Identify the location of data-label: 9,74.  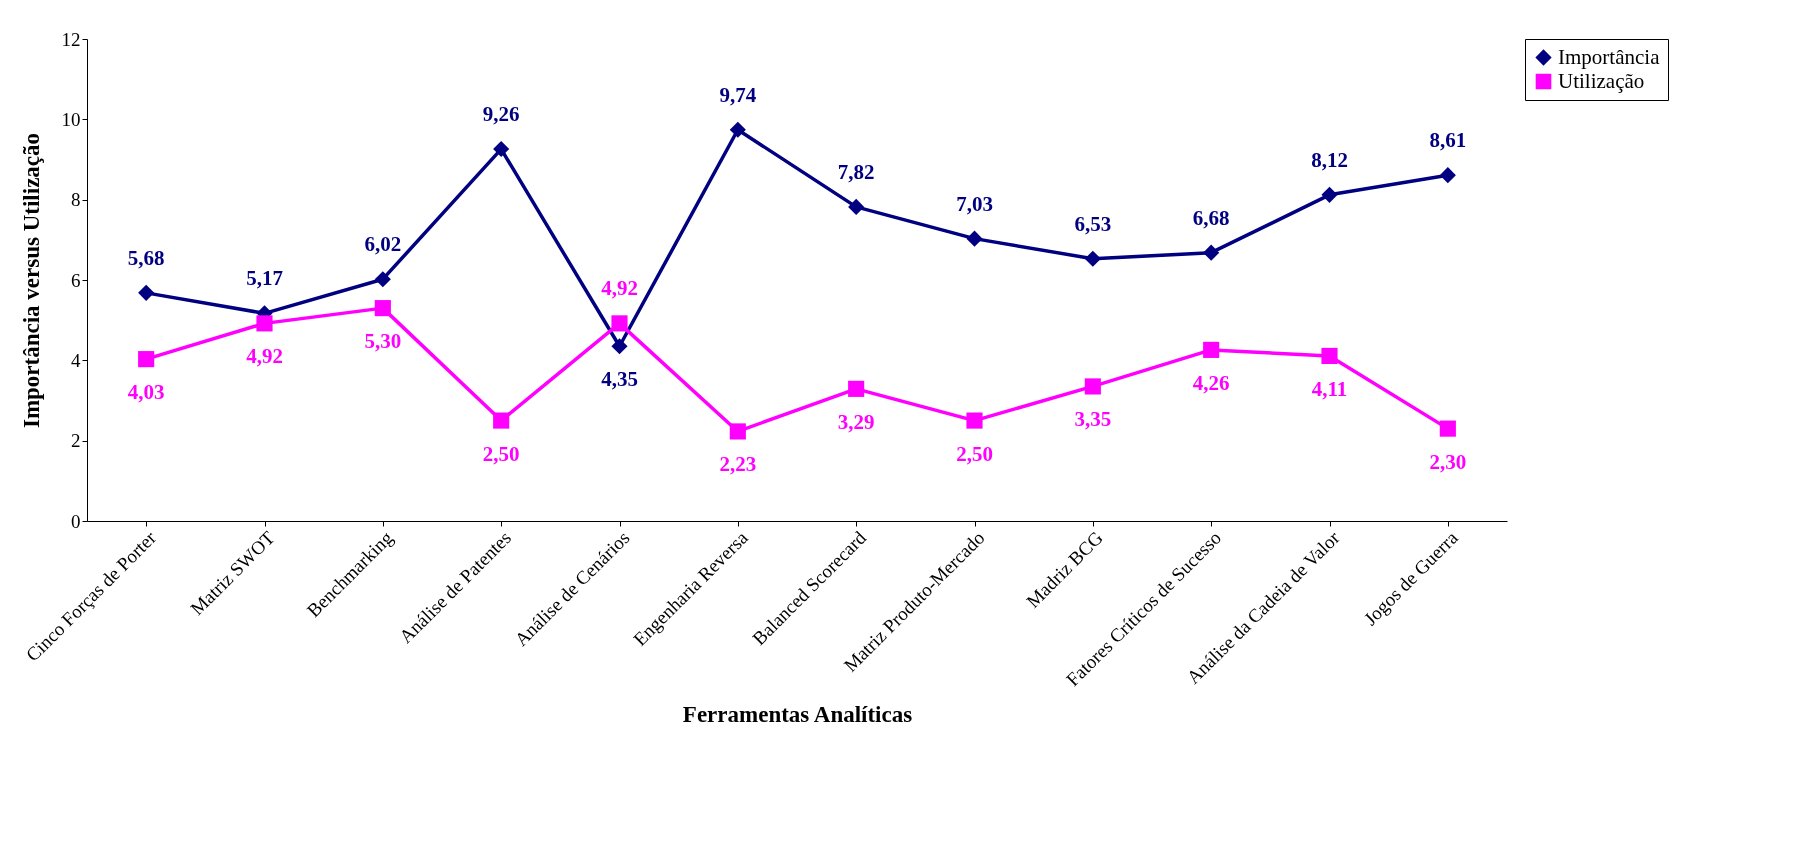
(738, 94).